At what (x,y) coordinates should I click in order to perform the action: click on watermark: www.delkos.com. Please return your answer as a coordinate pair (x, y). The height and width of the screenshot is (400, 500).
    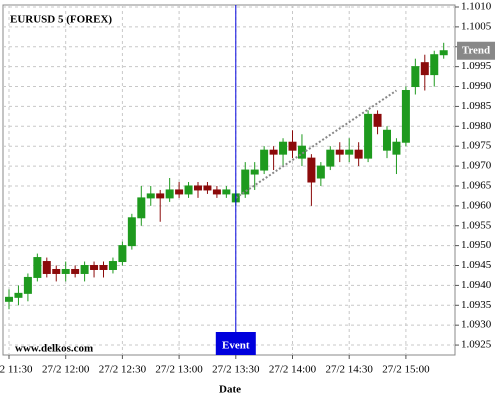
    Looking at the image, I should click on (54, 349).